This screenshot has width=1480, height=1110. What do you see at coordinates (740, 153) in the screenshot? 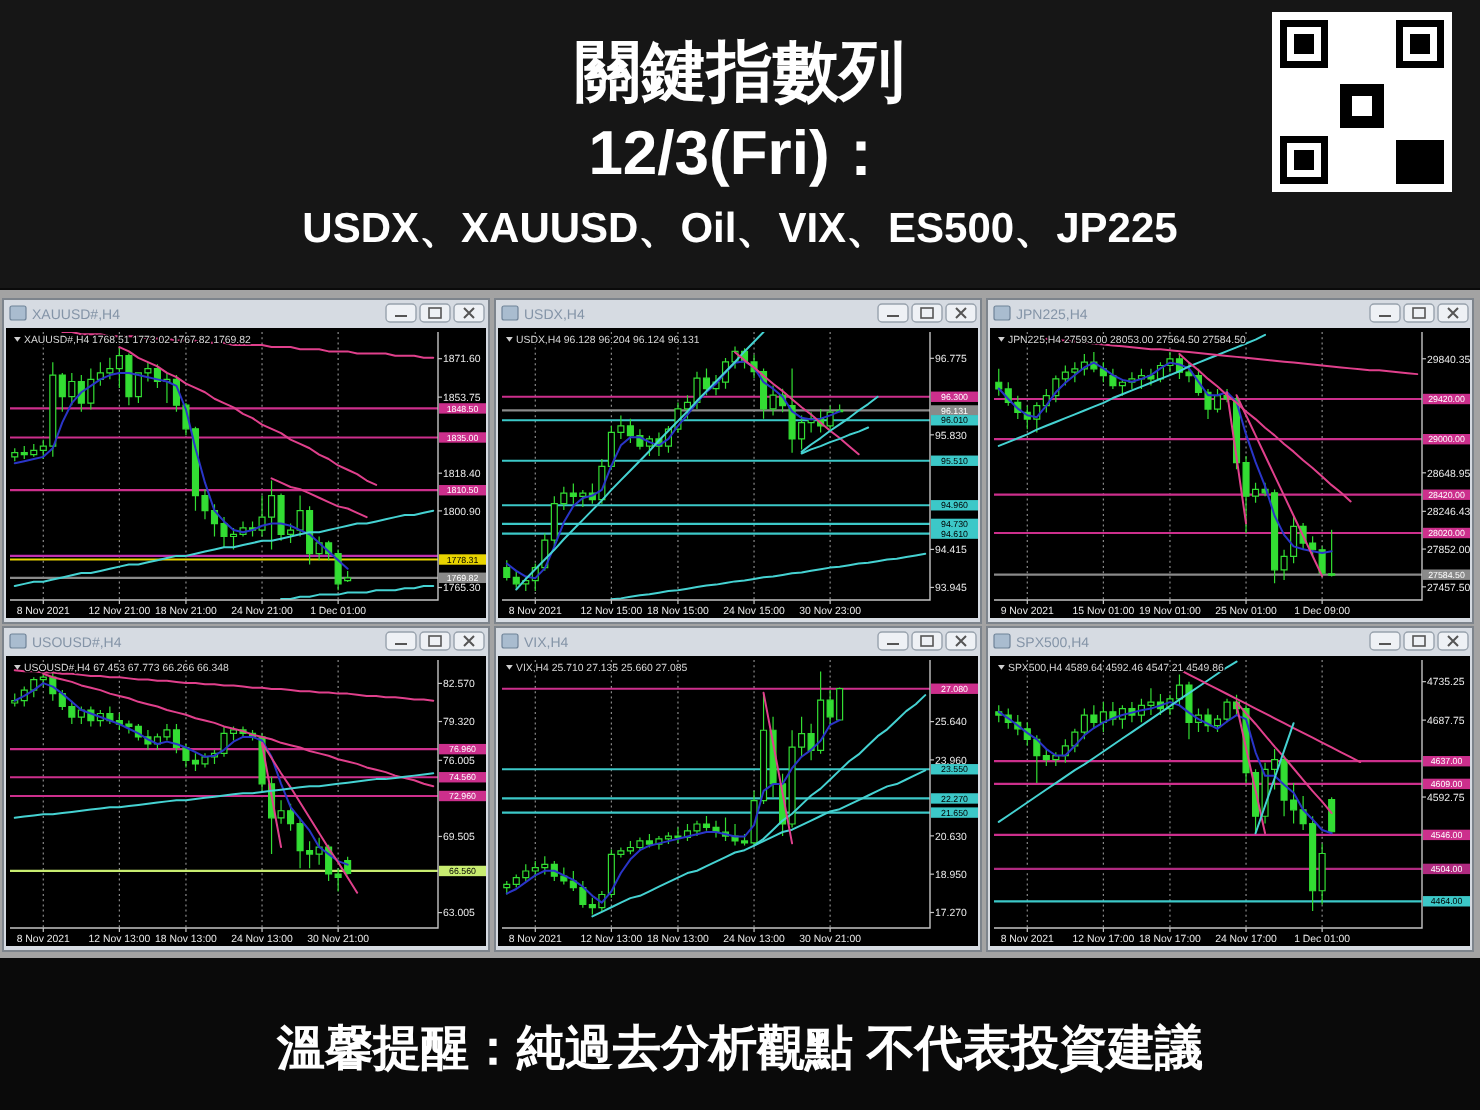
I see `text: 12/3(Fri)：` at bounding box center [740, 153].